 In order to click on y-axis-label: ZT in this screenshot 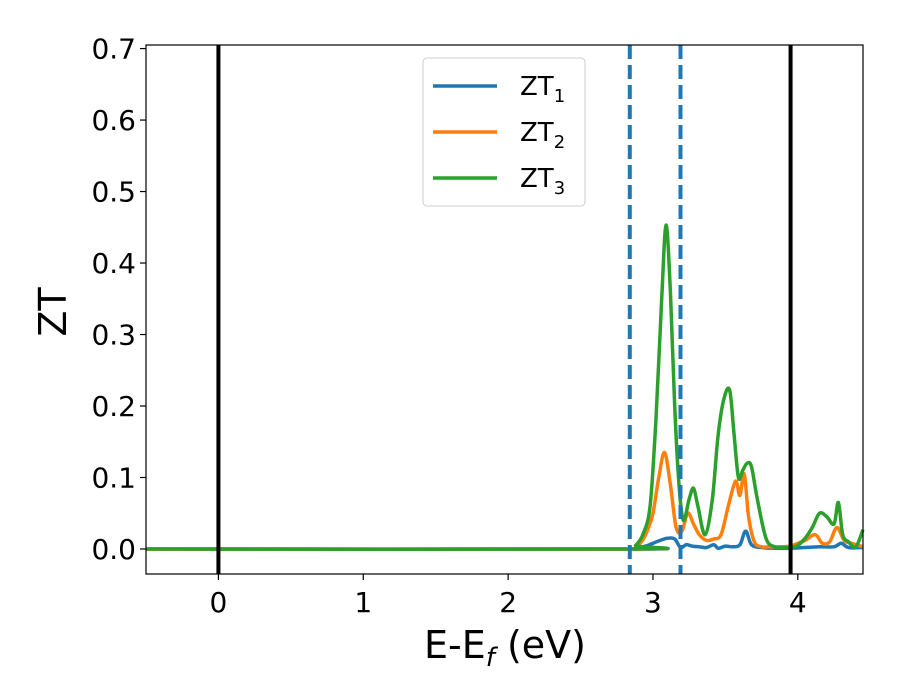, I will do `click(53, 312)`.